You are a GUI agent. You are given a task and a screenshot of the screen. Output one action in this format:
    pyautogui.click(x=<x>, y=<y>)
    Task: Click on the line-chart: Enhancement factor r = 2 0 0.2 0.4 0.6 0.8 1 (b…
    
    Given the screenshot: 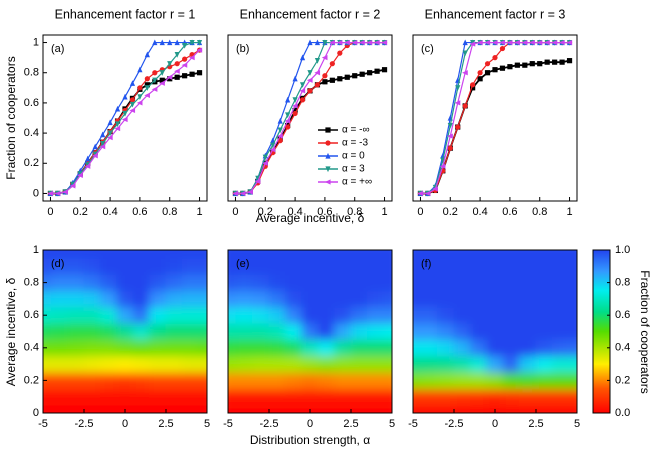 What is the action you would take?
    pyautogui.click(x=310, y=112)
    